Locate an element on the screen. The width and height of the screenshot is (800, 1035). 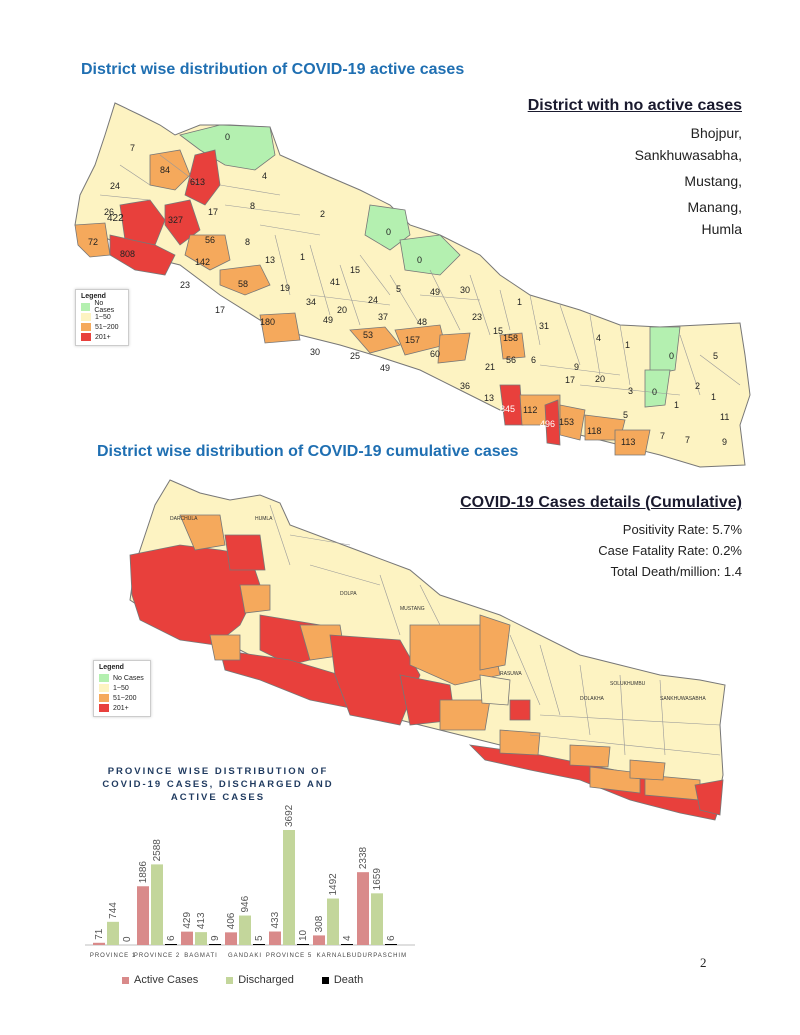
map-label: 496 is located at coordinates (547, 424).